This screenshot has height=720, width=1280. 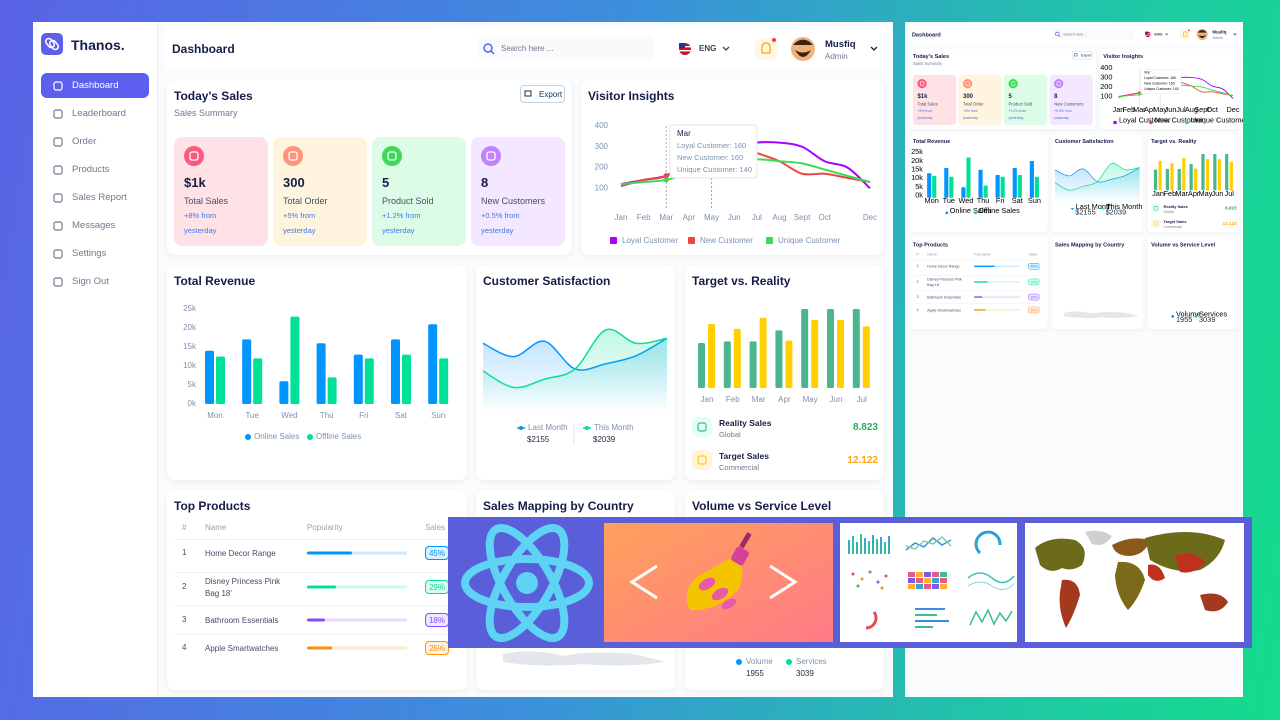 I want to click on bell, so click(x=1184, y=34).